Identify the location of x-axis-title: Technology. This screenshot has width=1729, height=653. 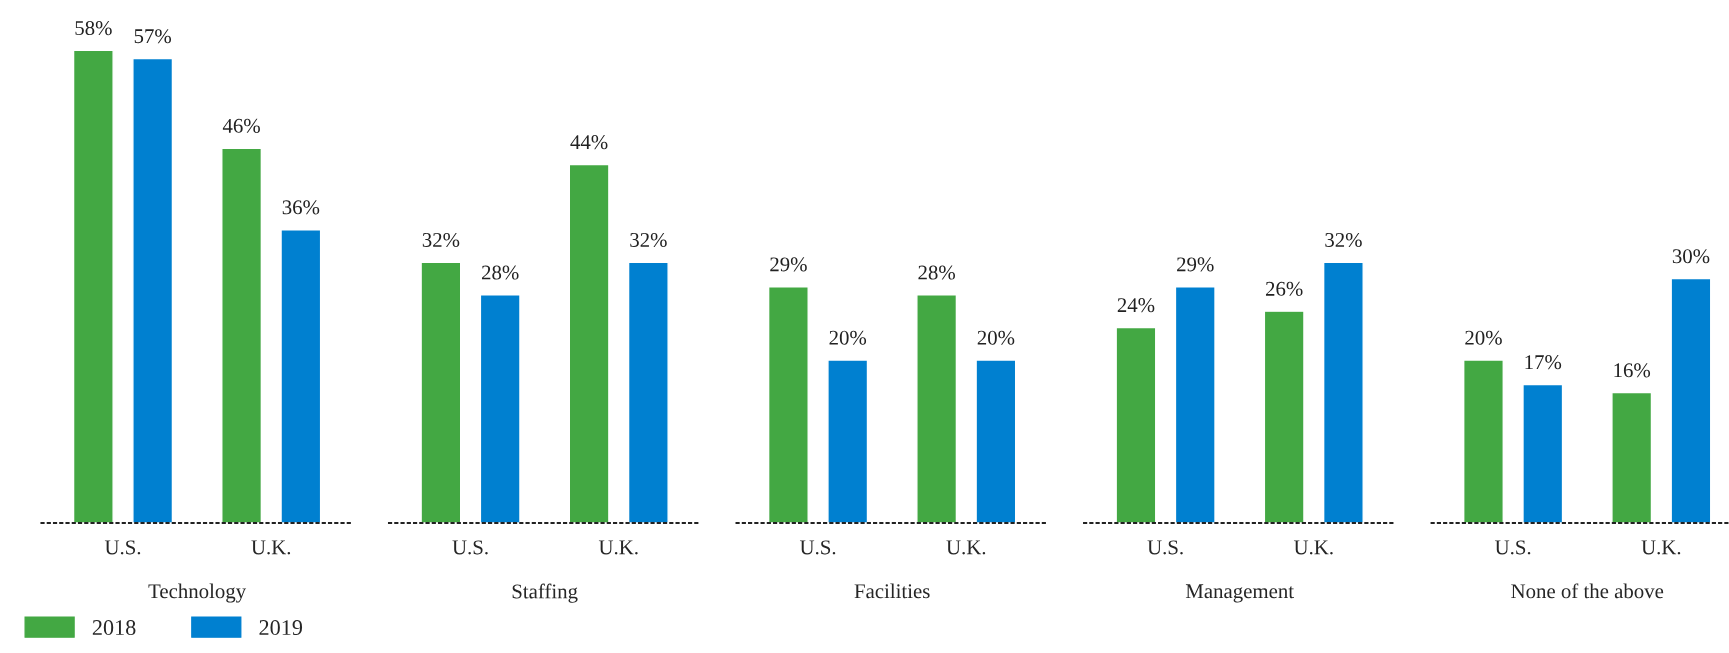
(197, 593).